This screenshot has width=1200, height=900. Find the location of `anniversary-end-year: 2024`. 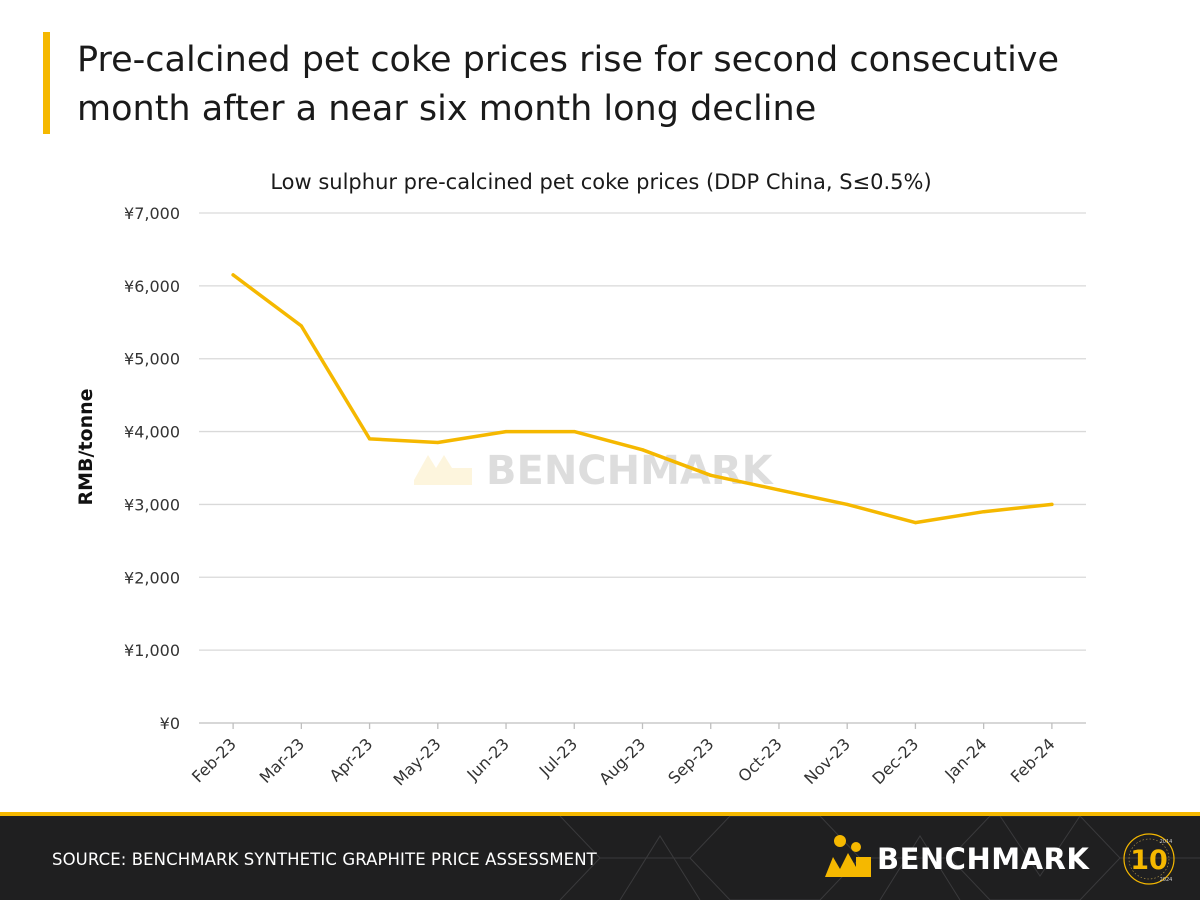

anniversary-end-year: 2024 is located at coordinates (1166, 880).